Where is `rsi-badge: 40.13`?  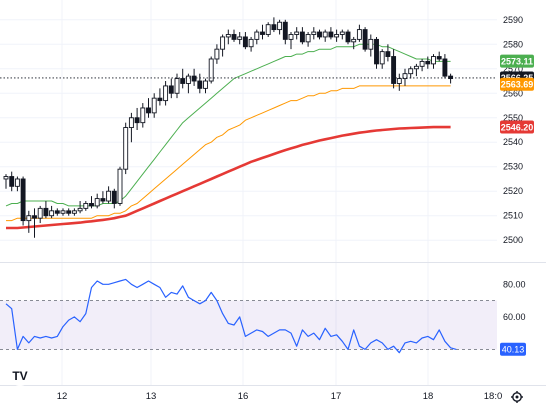 rsi-badge: 40.13 is located at coordinates (513, 349).